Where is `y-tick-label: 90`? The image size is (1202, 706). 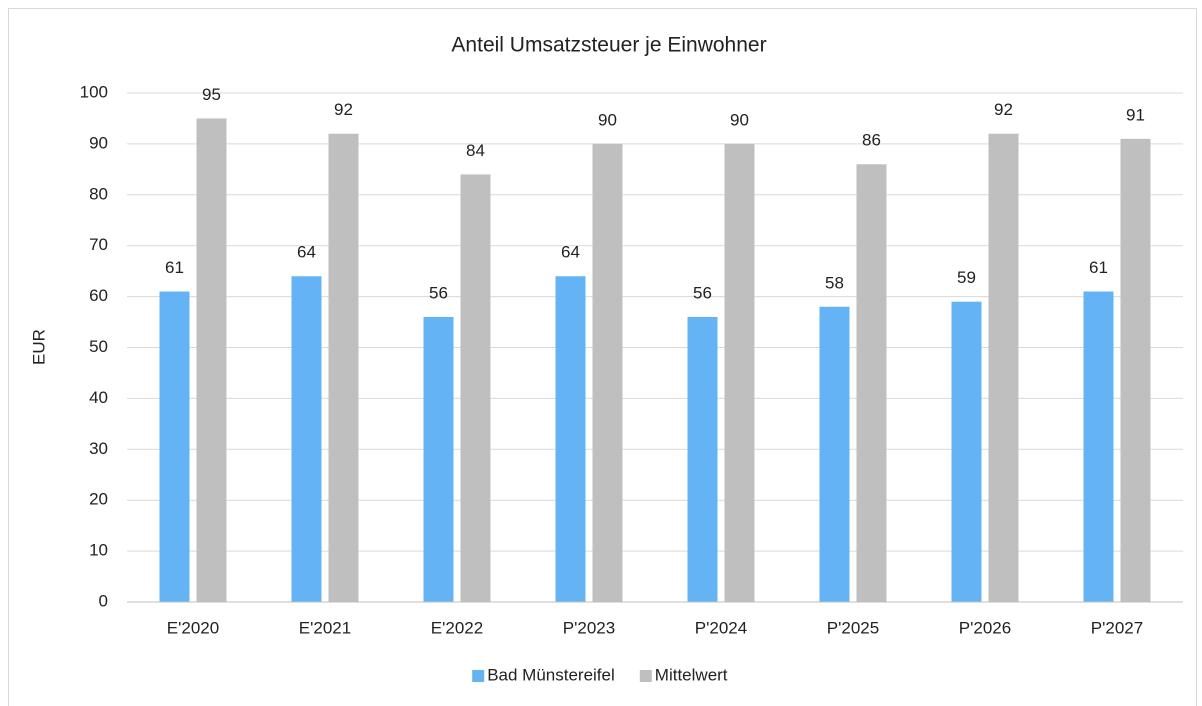
y-tick-label: 90 is located at coordinates (98, 142).